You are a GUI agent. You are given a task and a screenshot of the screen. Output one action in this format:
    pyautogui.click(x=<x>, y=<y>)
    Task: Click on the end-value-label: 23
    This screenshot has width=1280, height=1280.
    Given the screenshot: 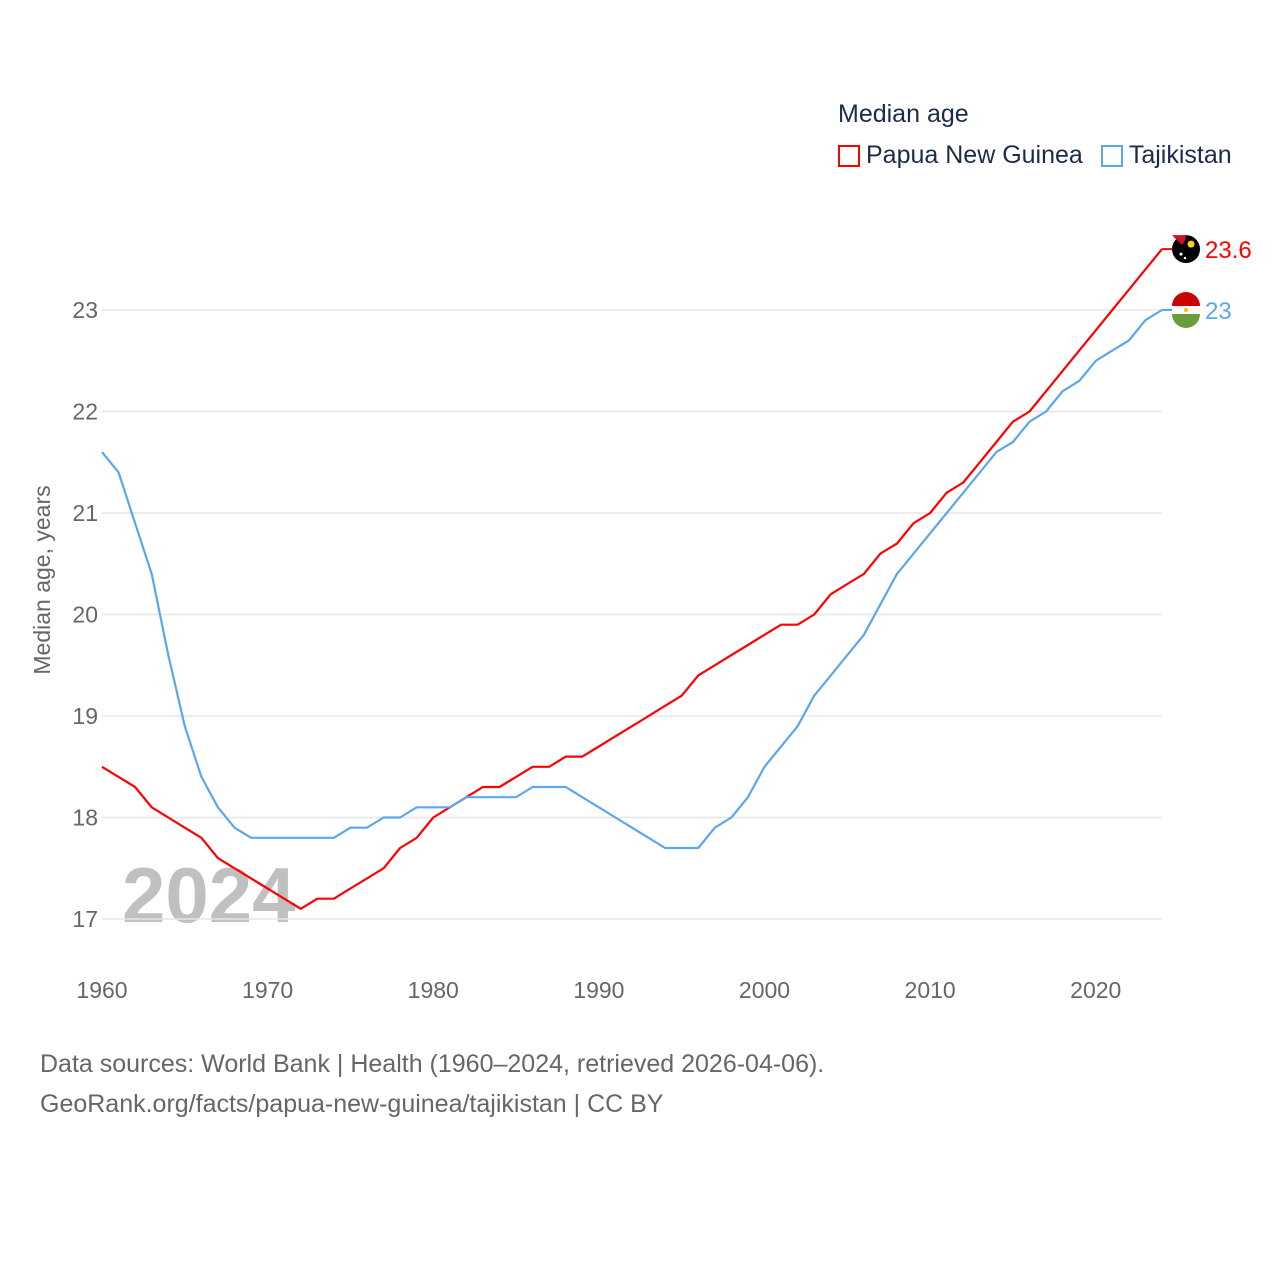 What is the action you would take?
    pyautogui.click(x=1218, y=311)
    